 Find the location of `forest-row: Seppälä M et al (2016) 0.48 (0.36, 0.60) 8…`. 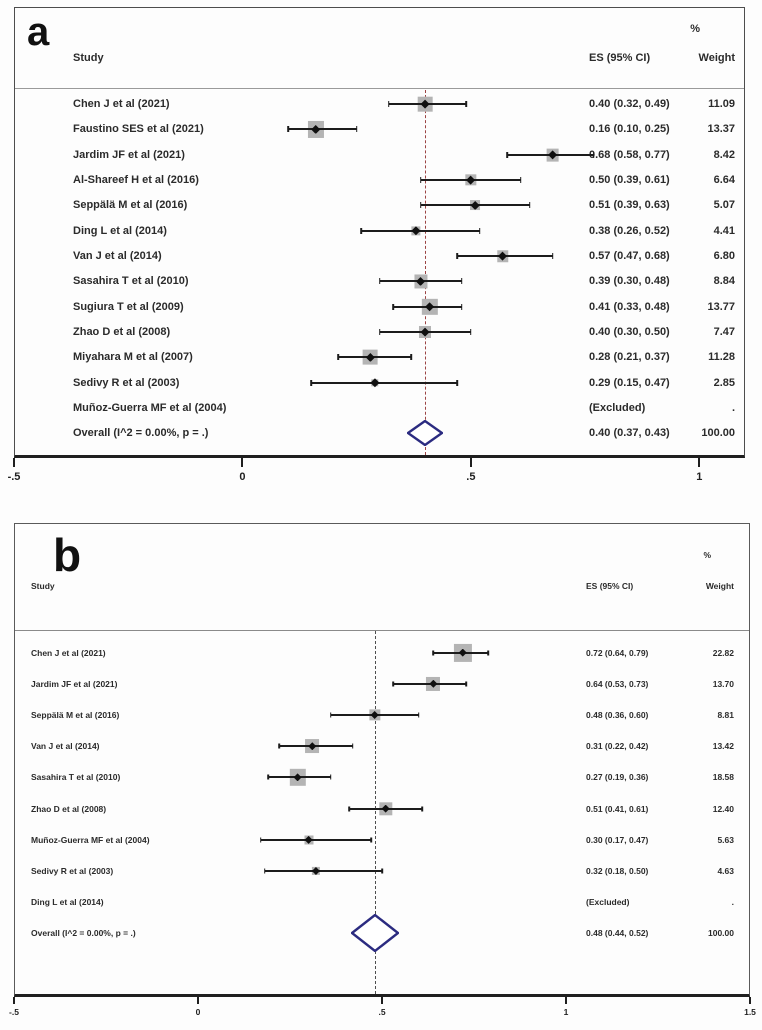

forest-row: Seppälä M et al (2016) 0.48 (0.36, 0.60) 8… is located at coordinates (382, 714).